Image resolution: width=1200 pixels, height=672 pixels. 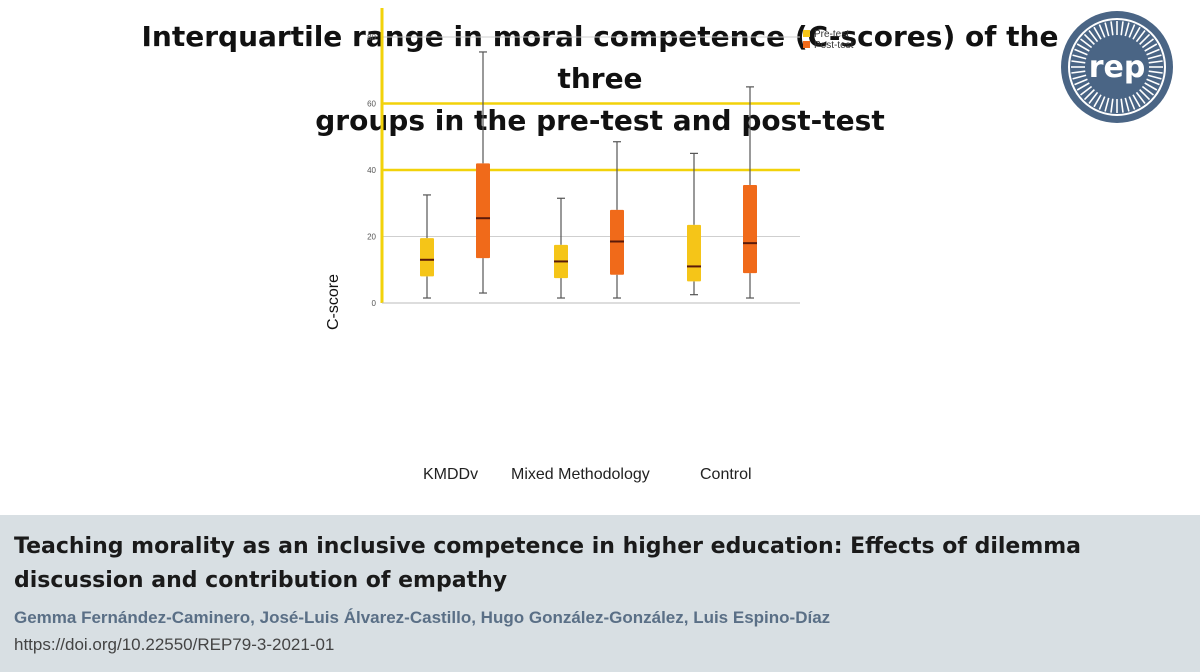 What do you see at coordinates (371, 237) in the screenshot?
I see `y-tick-label: 20` at bounding box center [371, 237].